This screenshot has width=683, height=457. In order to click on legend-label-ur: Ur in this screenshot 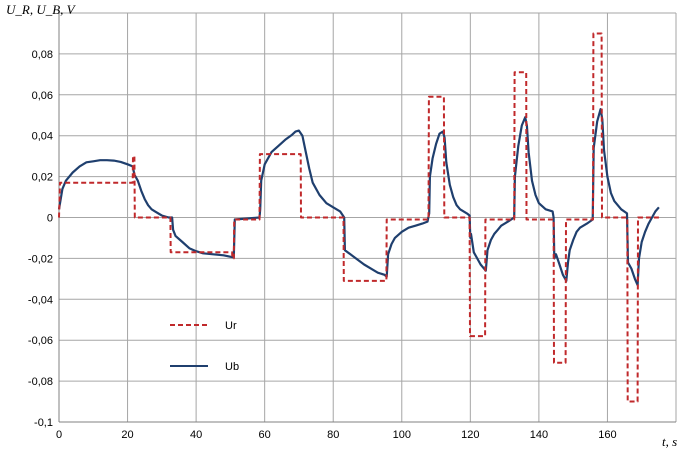, I will do `click(231, 326)`.